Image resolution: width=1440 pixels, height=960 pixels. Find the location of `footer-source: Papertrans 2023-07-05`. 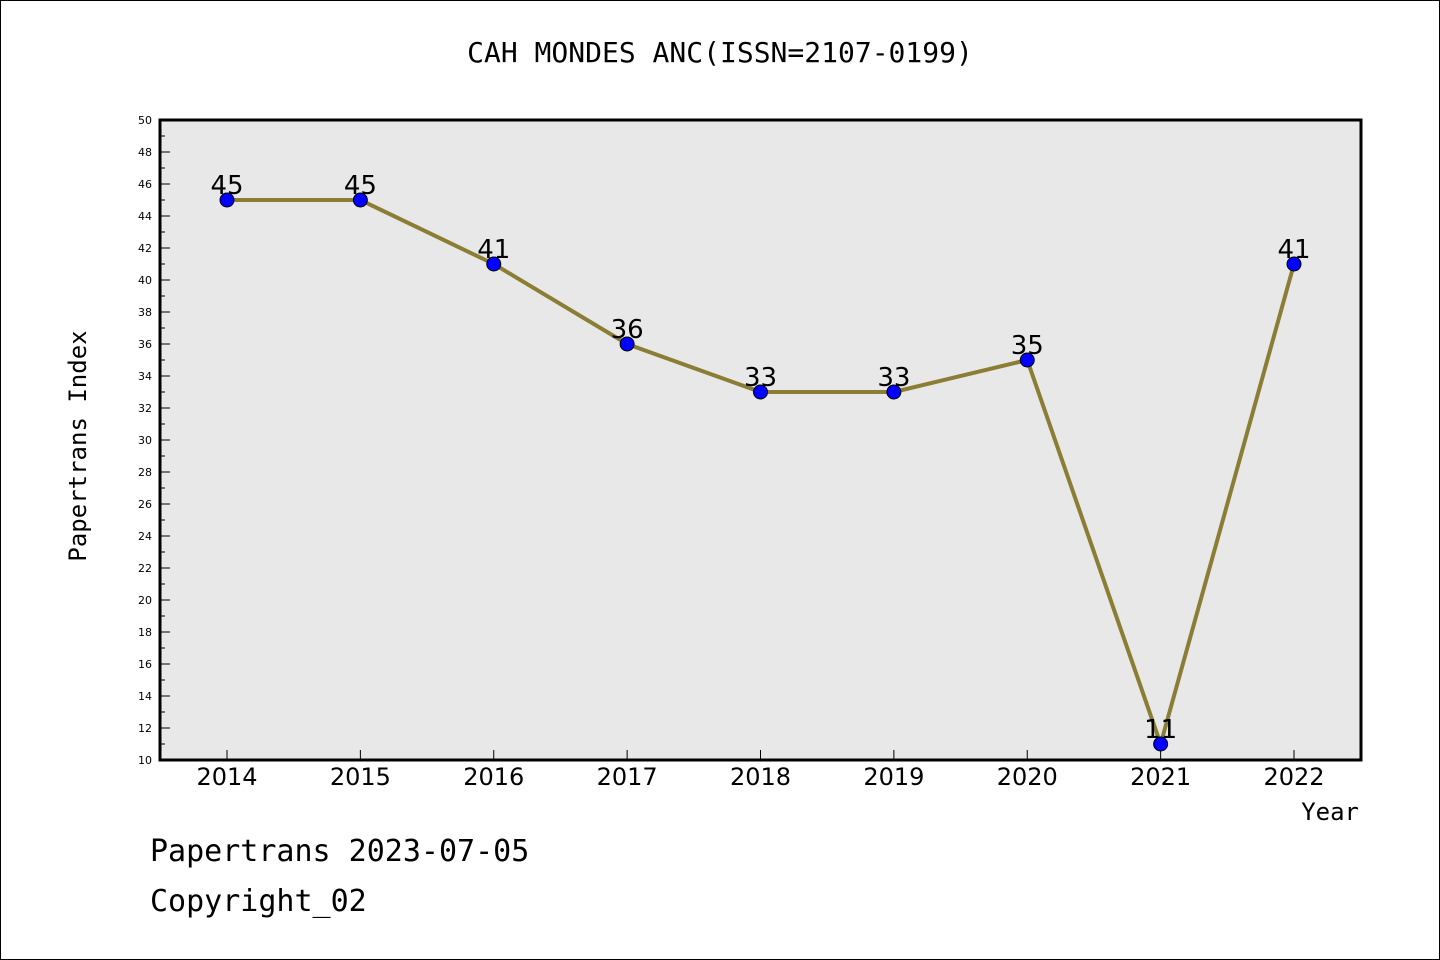

footer-source: Papertrans 2023-07-05 is located at coordinates (340, 851).